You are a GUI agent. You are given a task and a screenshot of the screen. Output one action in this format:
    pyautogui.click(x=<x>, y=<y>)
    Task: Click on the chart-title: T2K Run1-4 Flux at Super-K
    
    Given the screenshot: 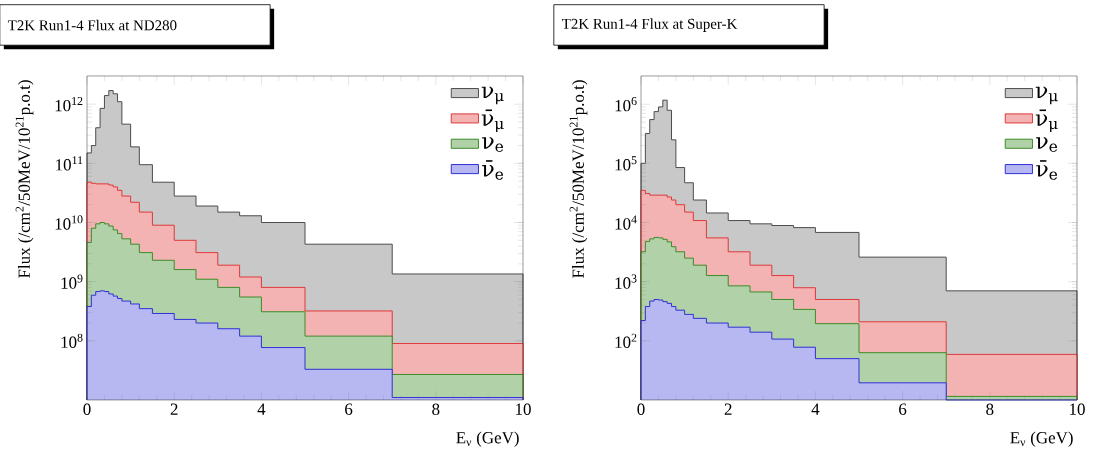 What is the action you would take?
    pyautogui.click(x=649, y=25)
    